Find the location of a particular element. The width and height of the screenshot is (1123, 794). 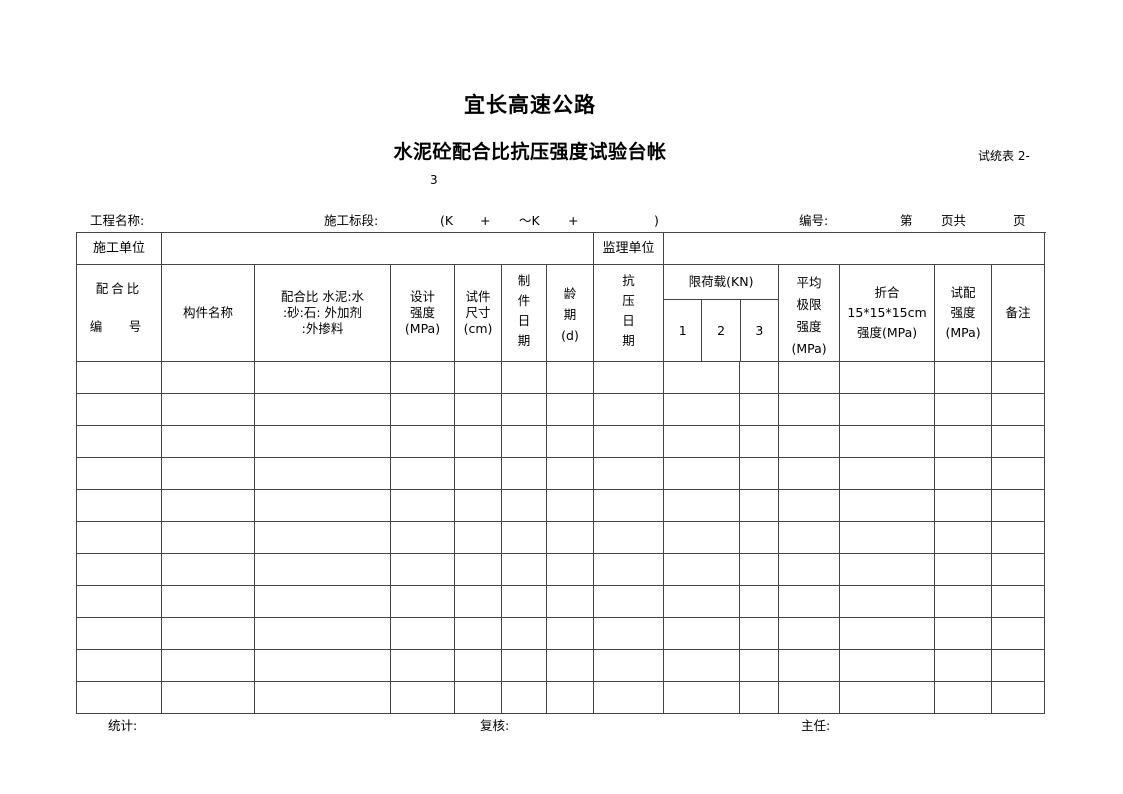

construction-unit-value is located at coordinates (377, 248).